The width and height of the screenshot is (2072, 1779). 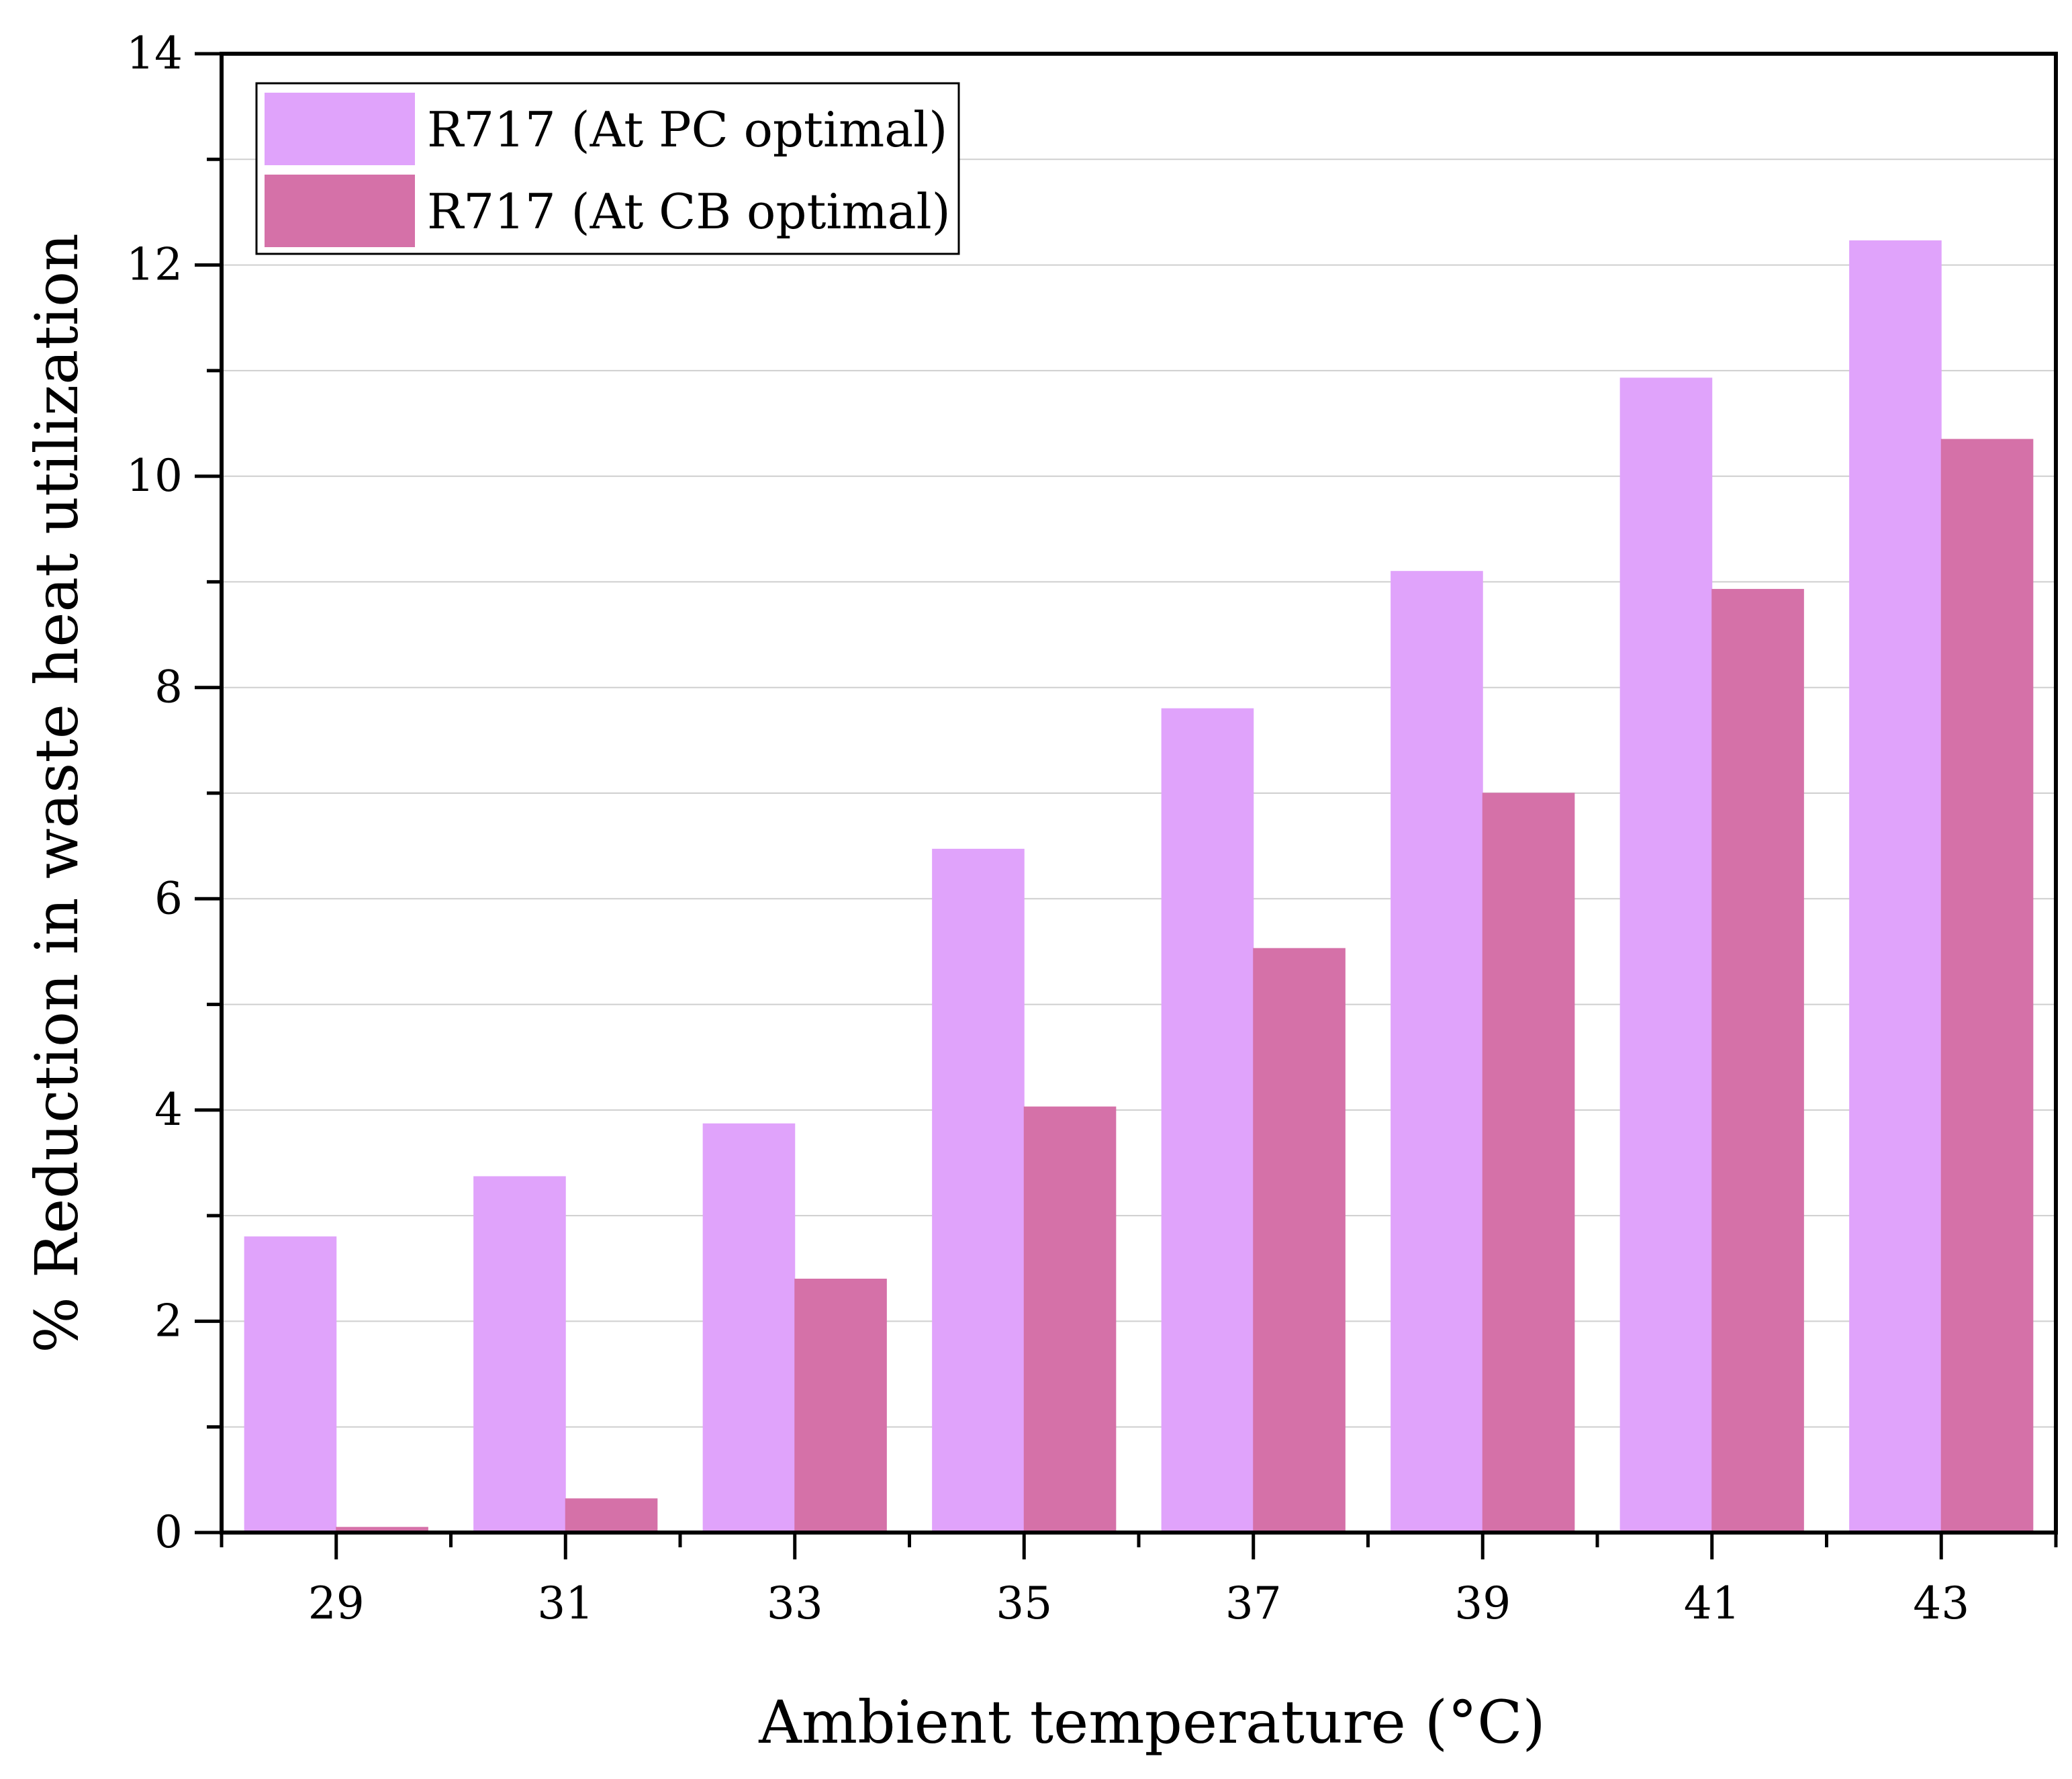 What do you see at coordinates (168, 1321) in the screenshot?
I see `y-tick-label: 2` at bounding box center [168, 1321].